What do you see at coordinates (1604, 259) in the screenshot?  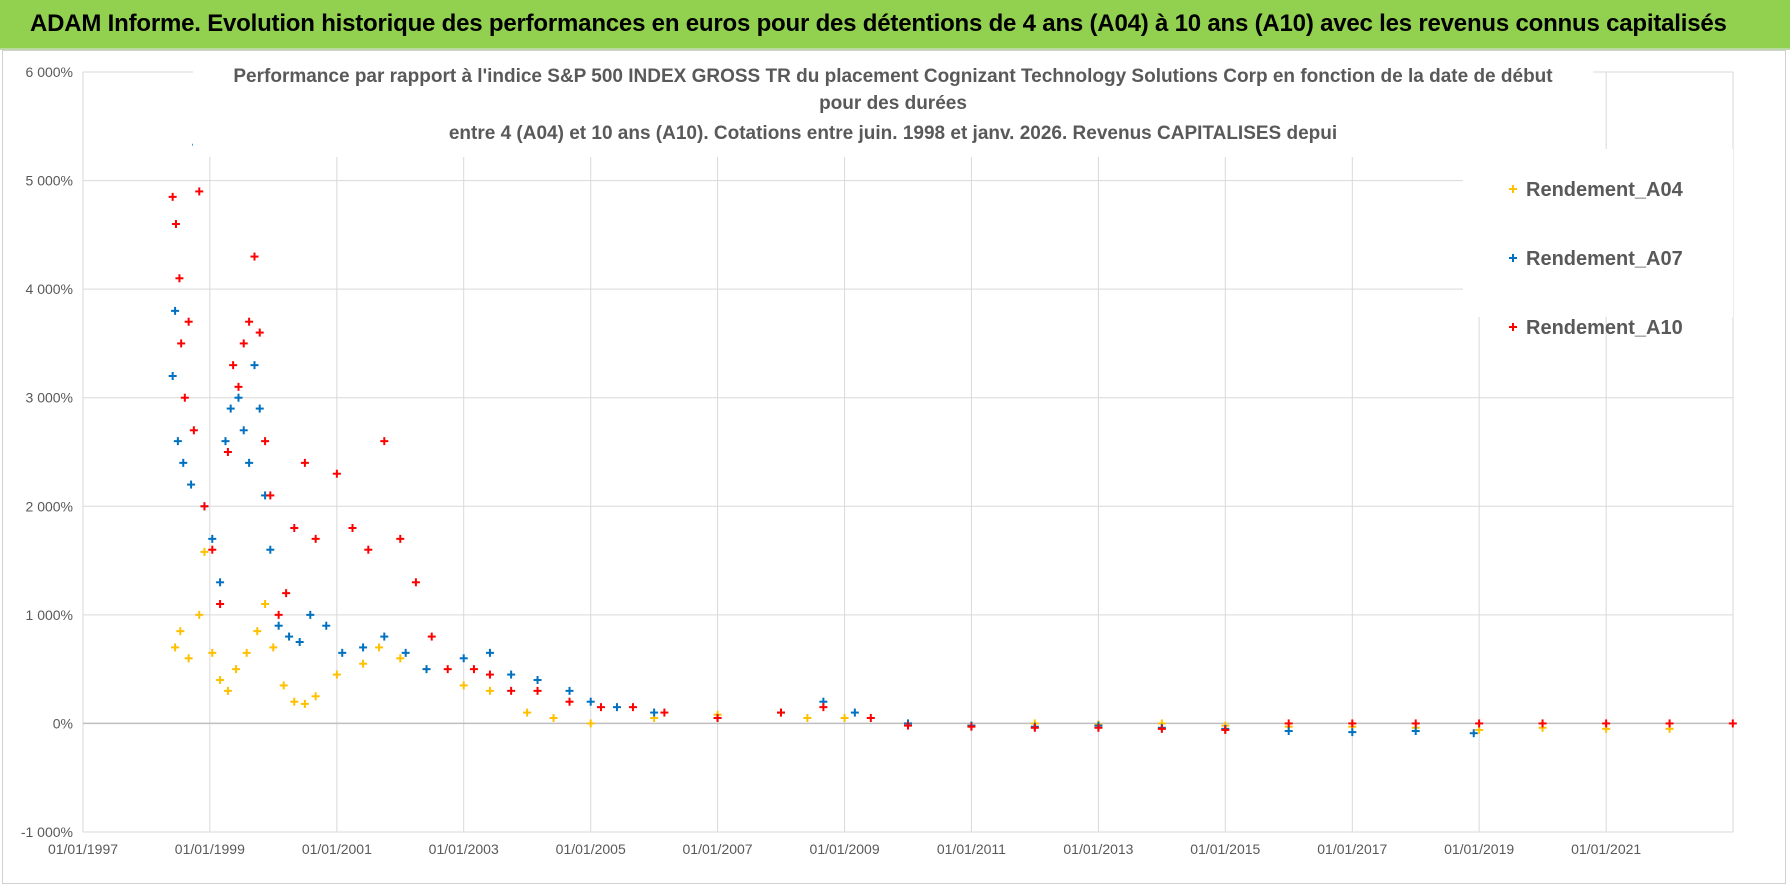 I see `legend-label: Rendement_A07` at bounding box center [1604, 259].